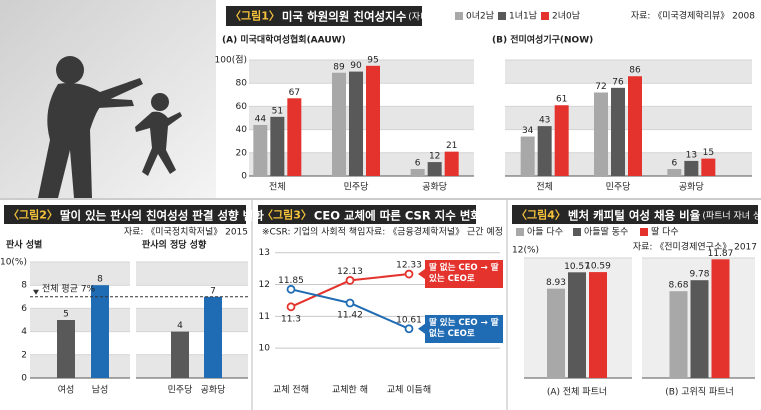 This screenshot has height=410, width=761. Describe the element at coordinates (691, 187) in the screenshot. I see `x-tick-label: 공화당` at that location.